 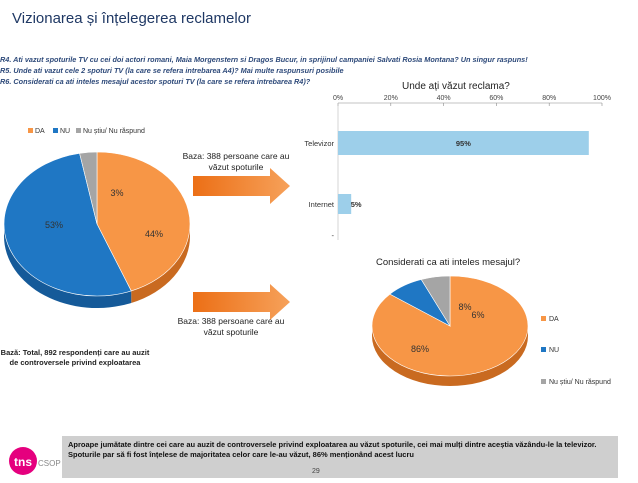 What do you see at coordinates (549, 98) in the screenshot?
I see `bar-tick-label-4: 80%` at bounding box center [549, 98].